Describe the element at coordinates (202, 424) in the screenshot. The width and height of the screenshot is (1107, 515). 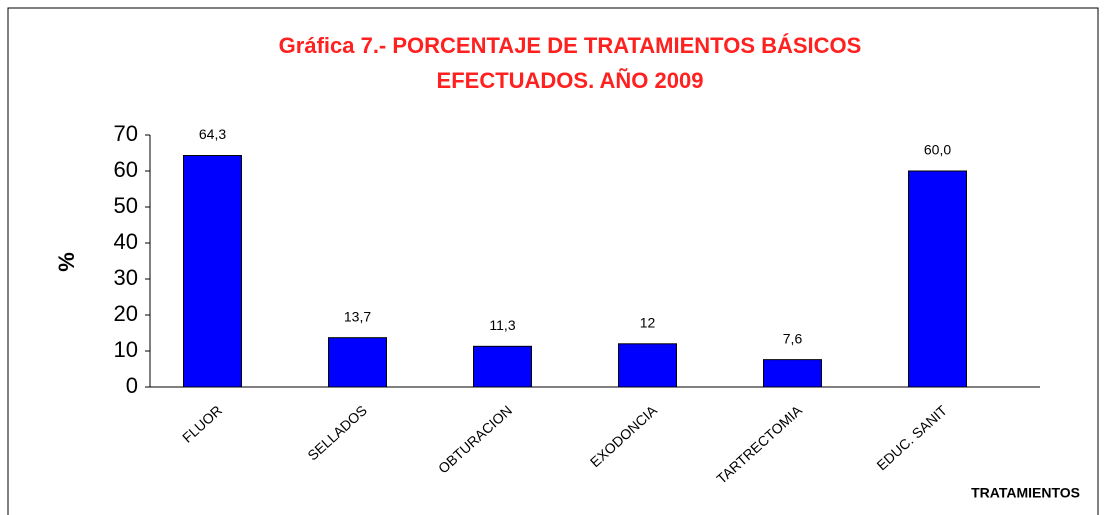
I see `x-tick-label: FLUOR` at that location.